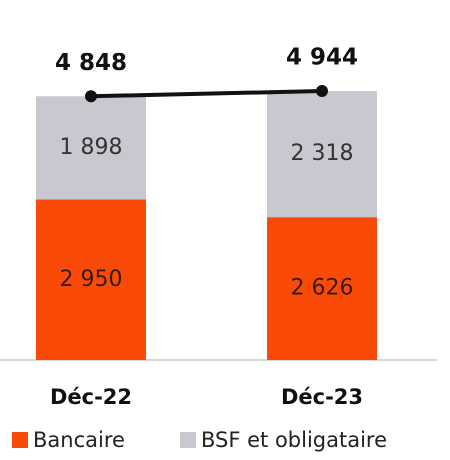 The height and width of the screenshot is (460, 450). I want to click on value-label: 2 626, so click(322, 288).